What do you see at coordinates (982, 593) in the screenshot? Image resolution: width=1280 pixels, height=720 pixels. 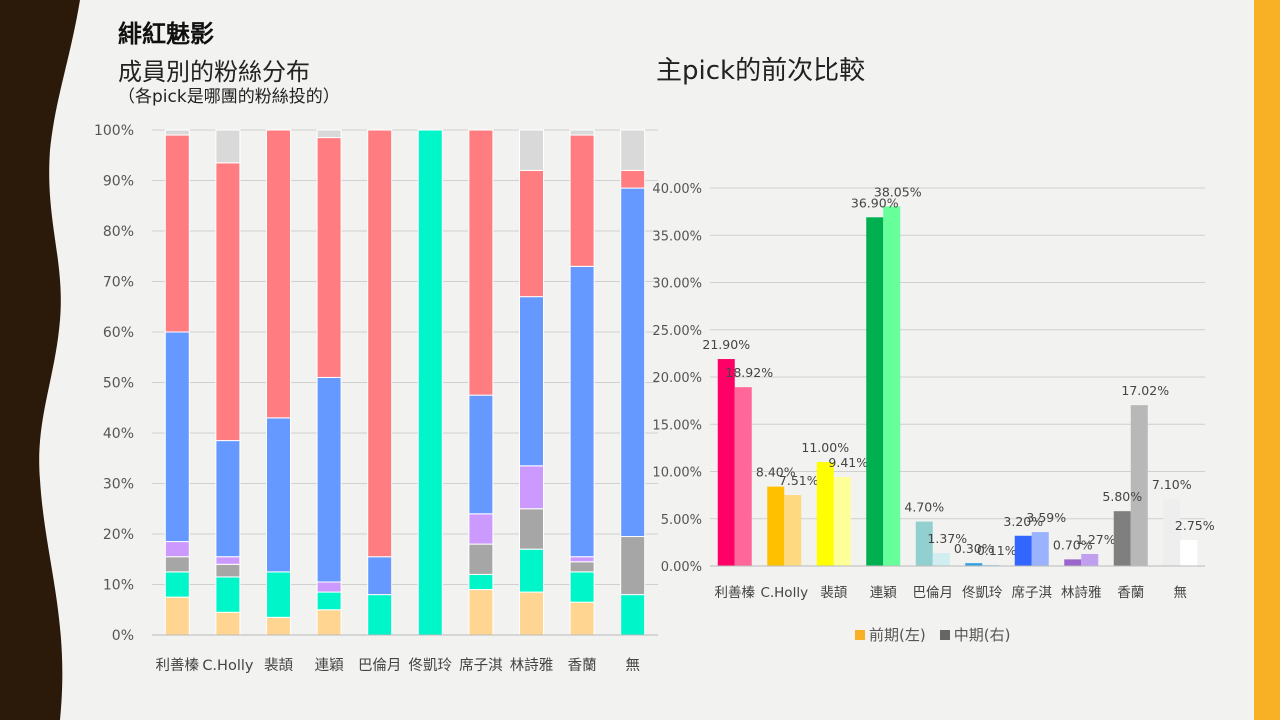 I see `right-x-label: 佟凱玲` at bounding box center [982, 593].